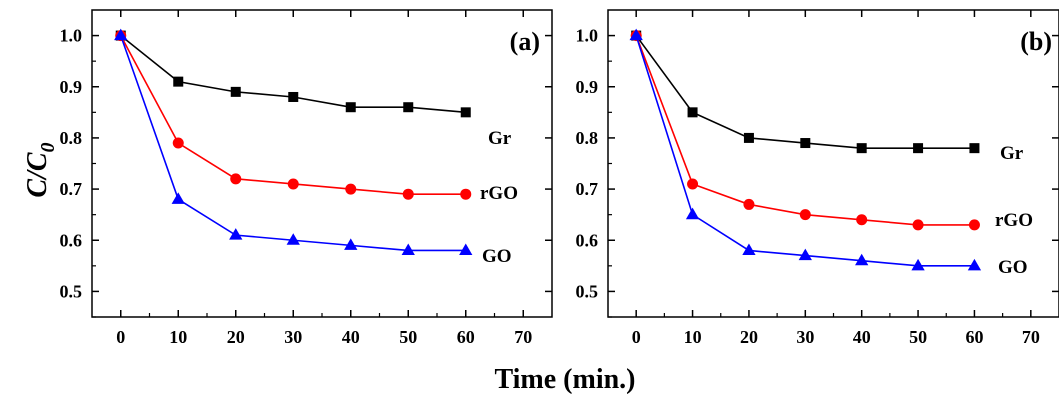 Image resolution: width=1059 pixels, height=394 pixels. Describe the element at coordinates (1036, 41) in the screenshot. I see `panel-label: (b)` at that location.